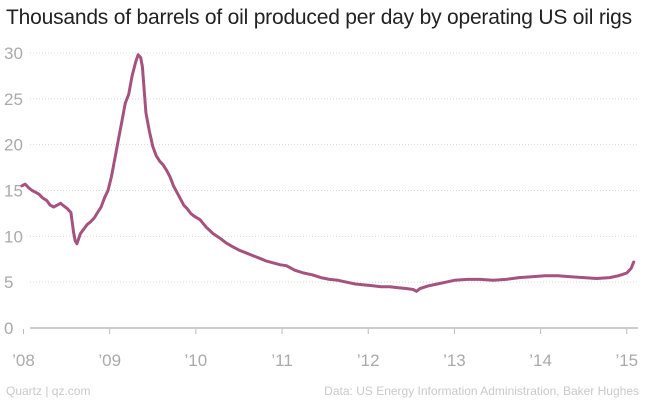 The width and height of the screenshot is (645, 403). What do you see at coordinates (13, 236) in the screenshot?
I see `y-tick-label-10: 10` at bounding box center [13, 236].